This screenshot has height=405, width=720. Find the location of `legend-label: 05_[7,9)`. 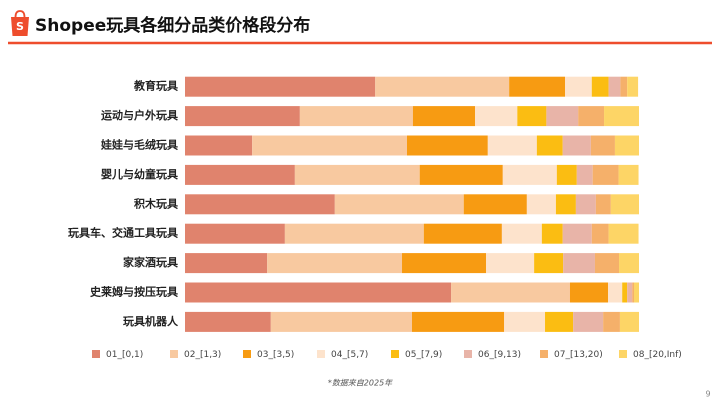

legend-label: 05_[7,9) is located at coordinates (423, 355).